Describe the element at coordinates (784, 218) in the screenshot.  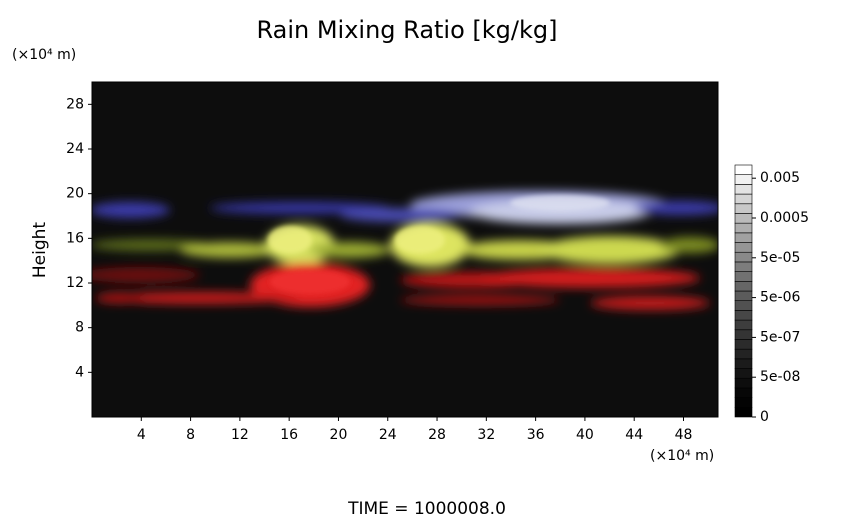
I see `colorbar-tick-label: 0.0005` at that location.